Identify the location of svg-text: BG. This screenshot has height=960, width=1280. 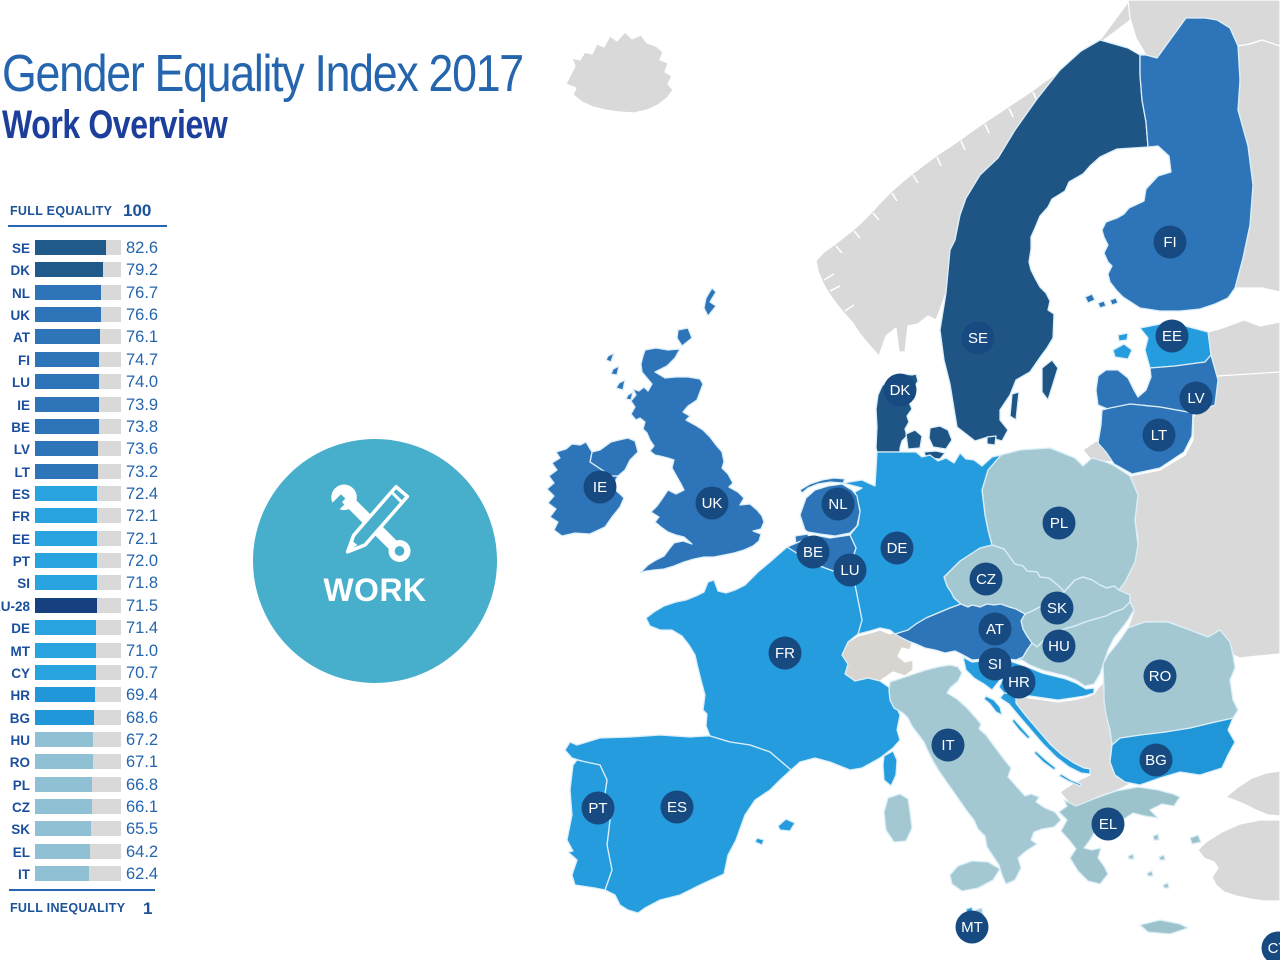
(1156, 760).